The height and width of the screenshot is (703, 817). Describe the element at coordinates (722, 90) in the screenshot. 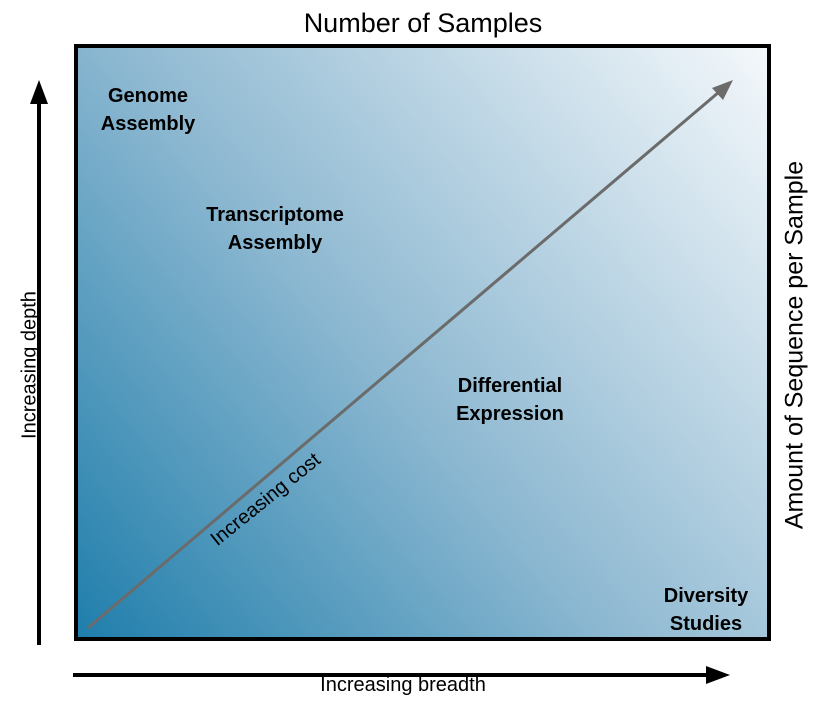

I see `diagonal-cost-arrowhead` at that location.